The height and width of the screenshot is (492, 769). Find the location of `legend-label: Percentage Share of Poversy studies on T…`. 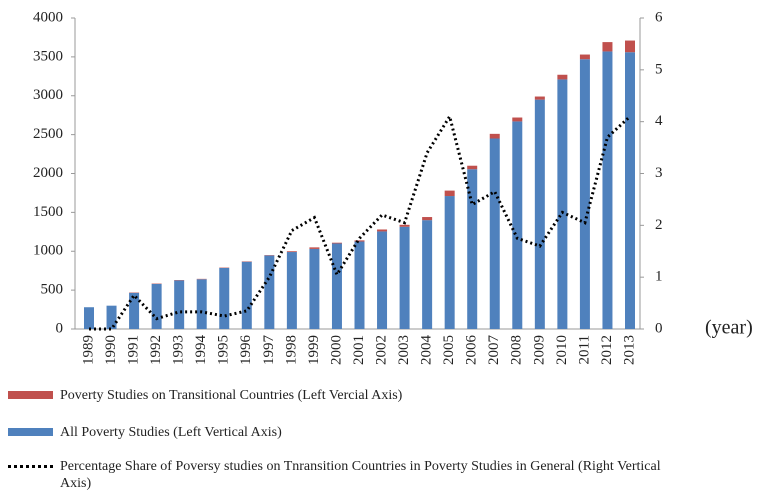

legend-label: Percentage Share of Poversy studies on T… is located at coordinates (360, 475).